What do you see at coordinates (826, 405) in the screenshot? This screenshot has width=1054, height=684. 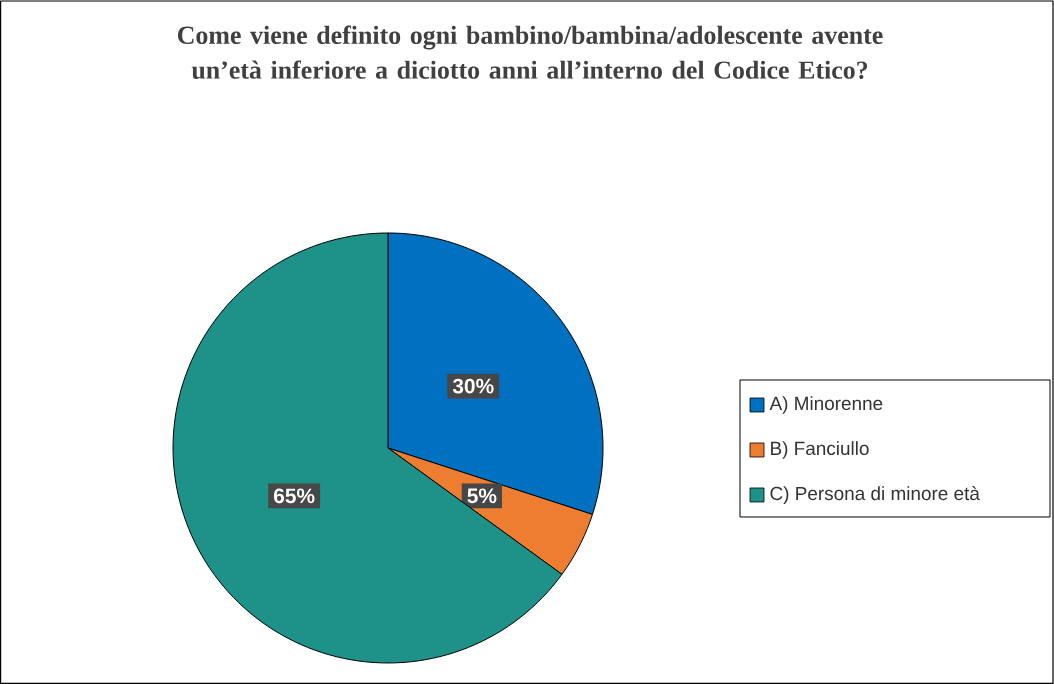 I see `legend-label: A) Minorenne` at bounding box center [826, 405].